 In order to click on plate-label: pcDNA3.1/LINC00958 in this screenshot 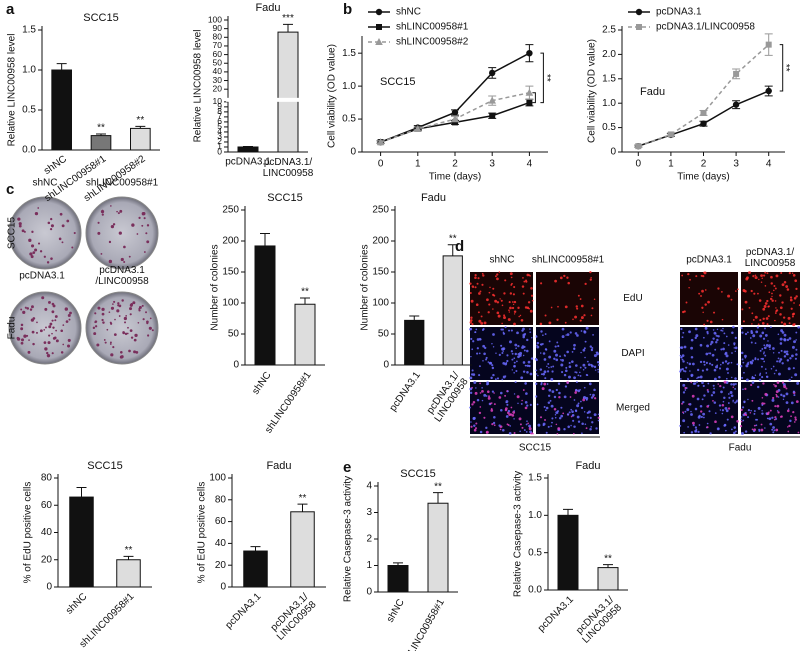, I will do `click(122, 276)`.